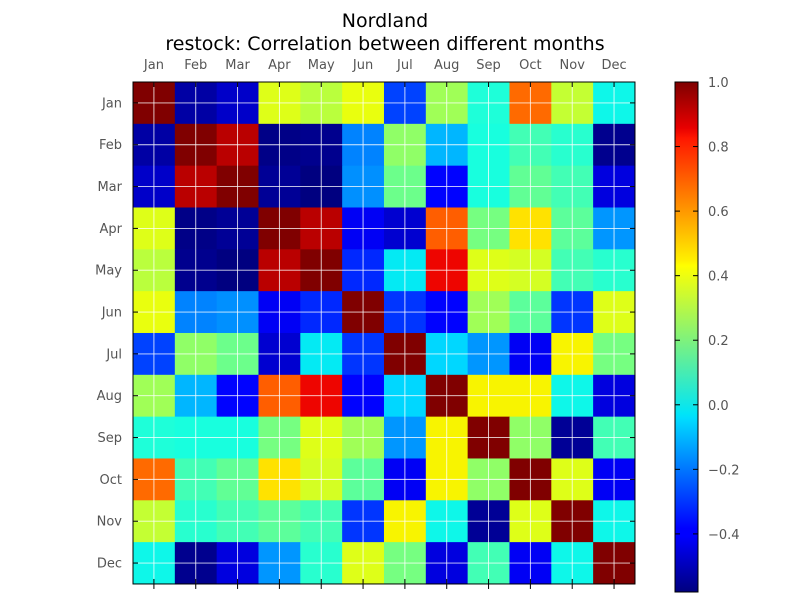 The image size is (800, 600). Describe the element at coordinates (530, 65) in the screenshot. I see `x-tick-label-oct: Oct` at that location.